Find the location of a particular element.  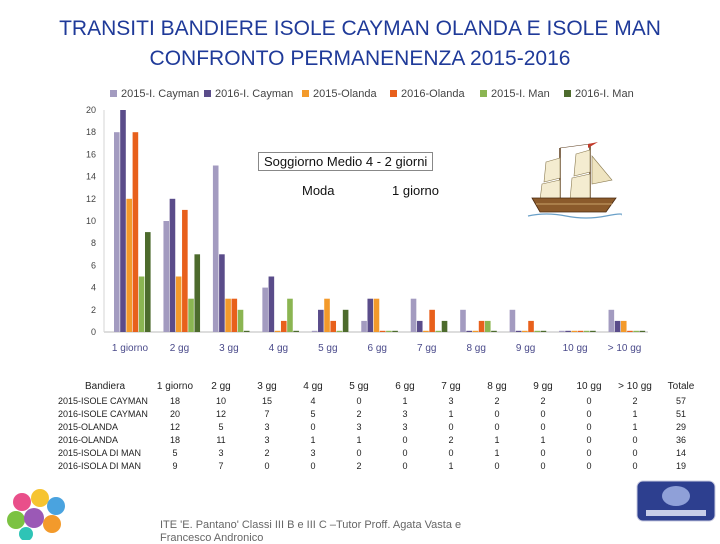

table-row: 2015-ISOLA DI MAN 5 3 2 3 0 0 0 1 0 0 0 14 is located at coordinates (381, 452).